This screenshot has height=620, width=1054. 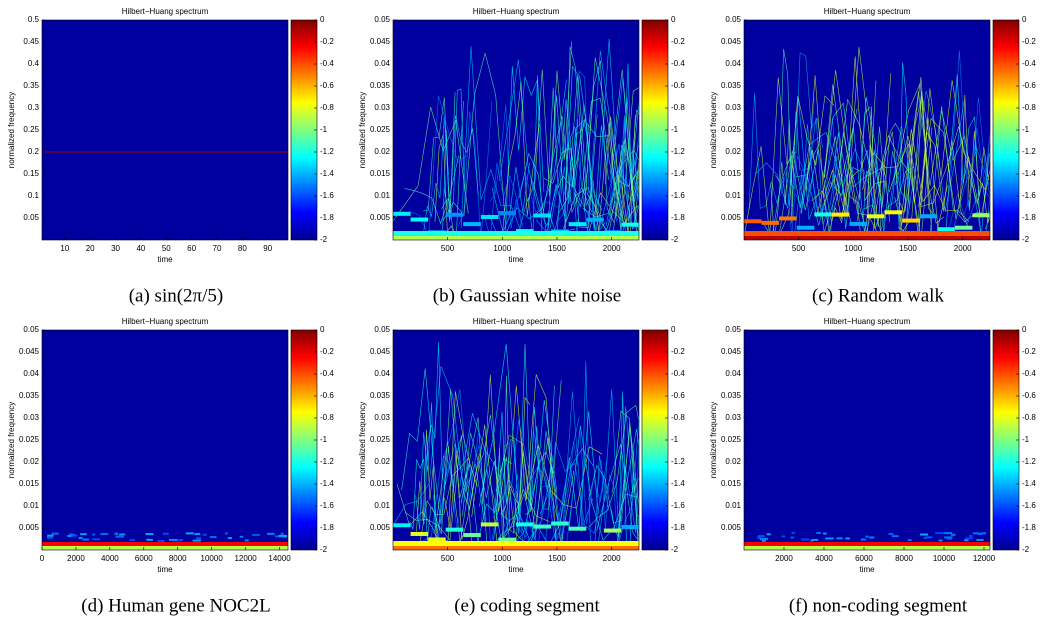 I want to click on y-tick-label: 0.03, so click(x=31, y=417).